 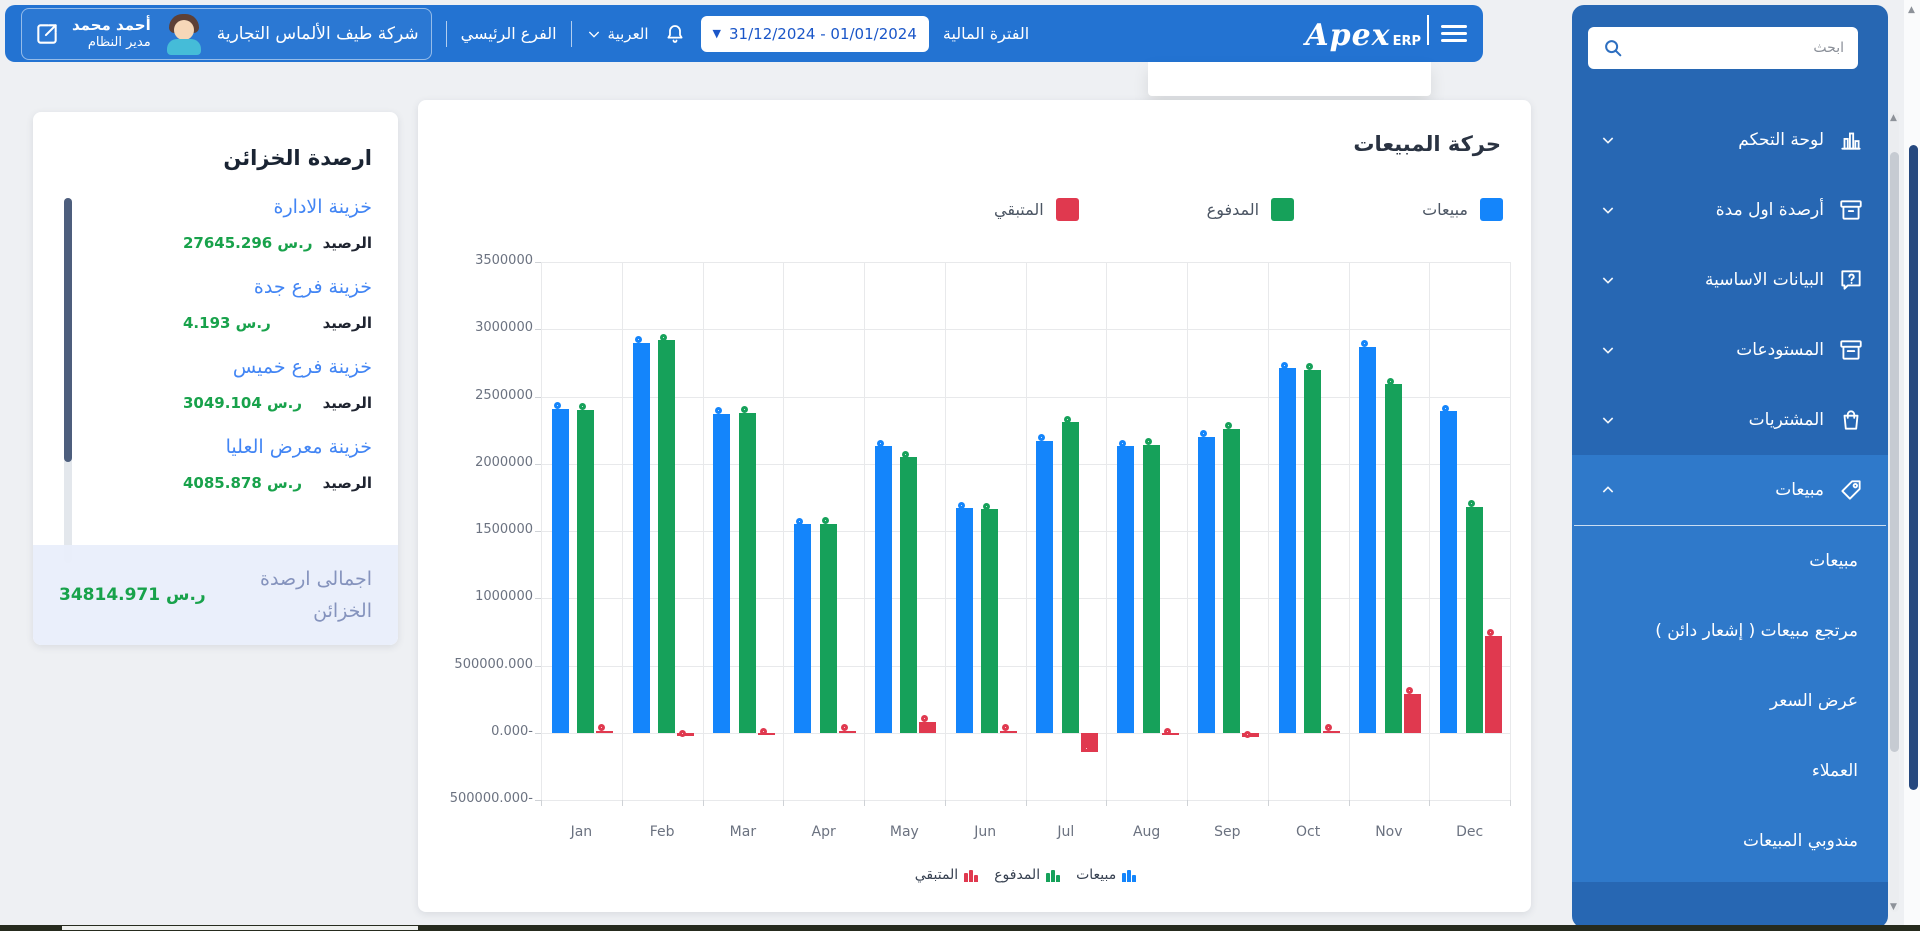 I want to click on treasury-link: خزينة فرع خميس, so click(x=302, y=367).